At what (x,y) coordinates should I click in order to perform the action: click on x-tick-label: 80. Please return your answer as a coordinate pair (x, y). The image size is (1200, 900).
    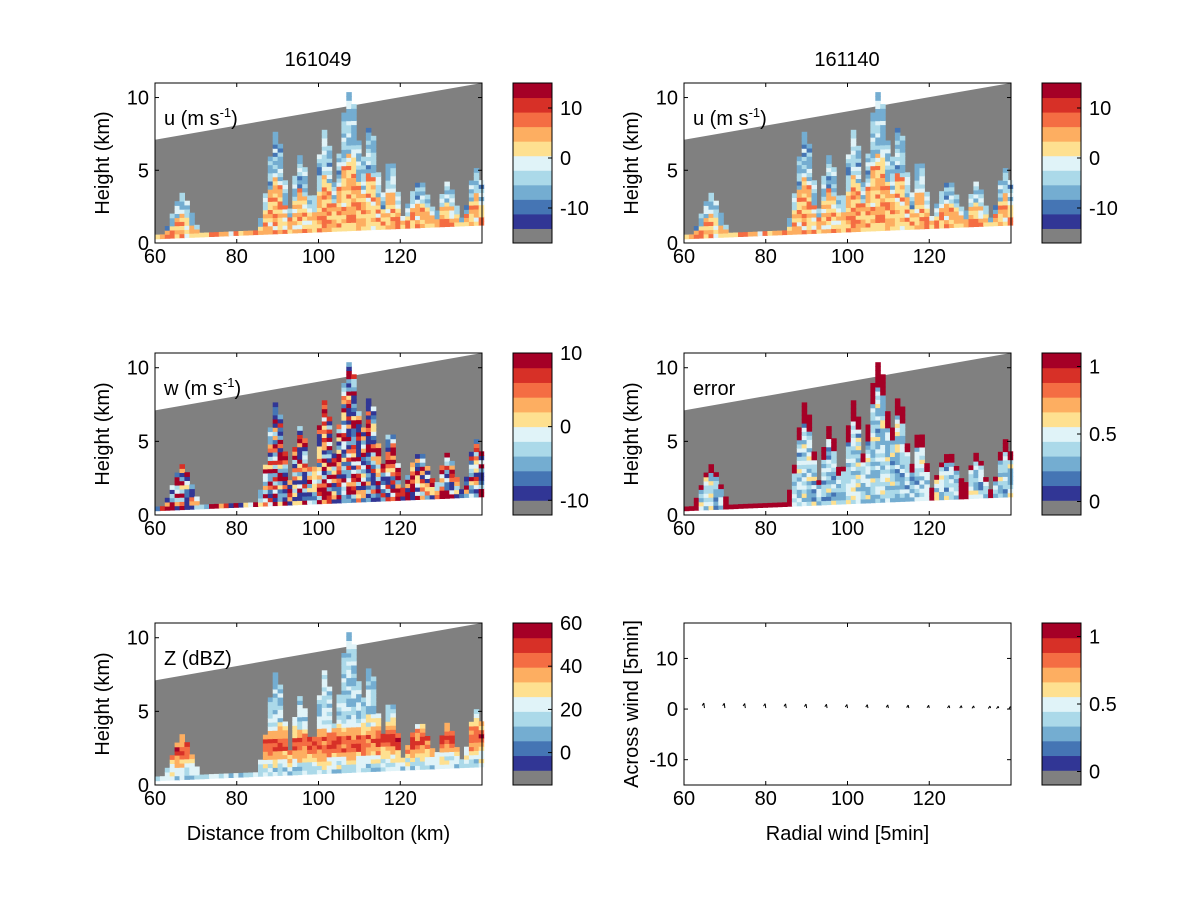
    Looking at the image, I should click on (237, 799).